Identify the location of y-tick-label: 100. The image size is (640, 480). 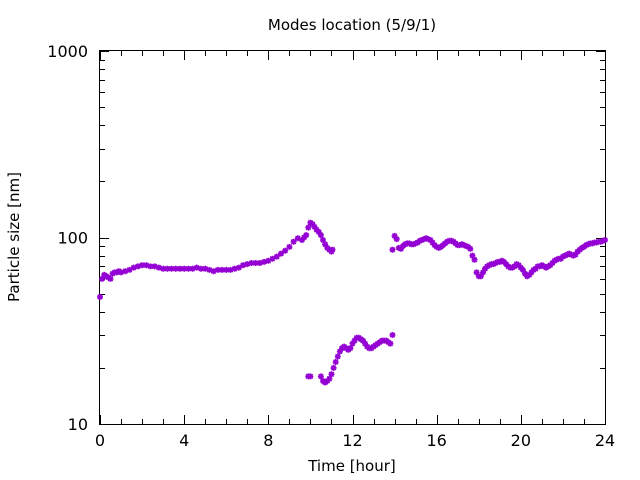
(72, 238).